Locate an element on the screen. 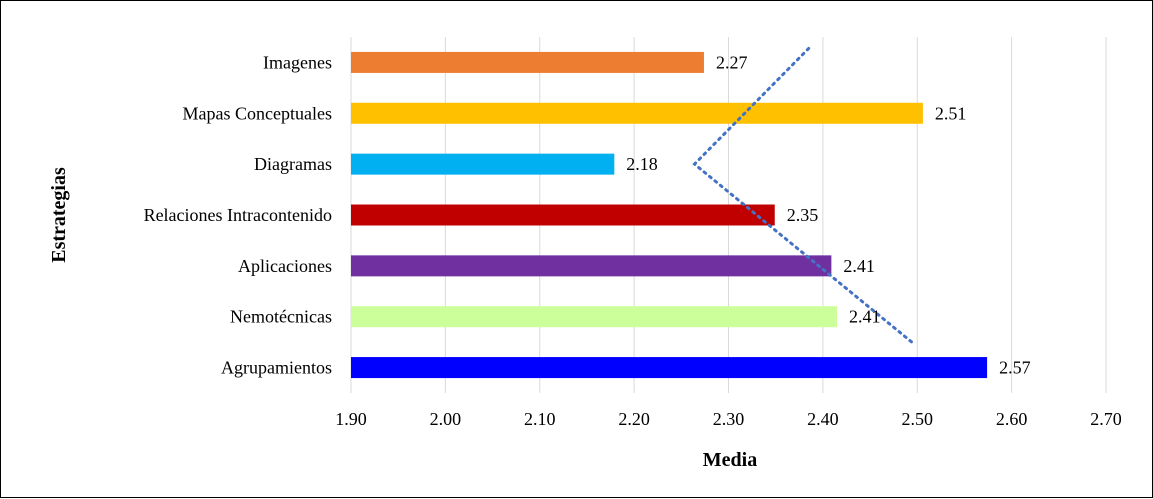 The width and height of the screenshot is (1153, 499). trendline is located at coordinates (803, 195).